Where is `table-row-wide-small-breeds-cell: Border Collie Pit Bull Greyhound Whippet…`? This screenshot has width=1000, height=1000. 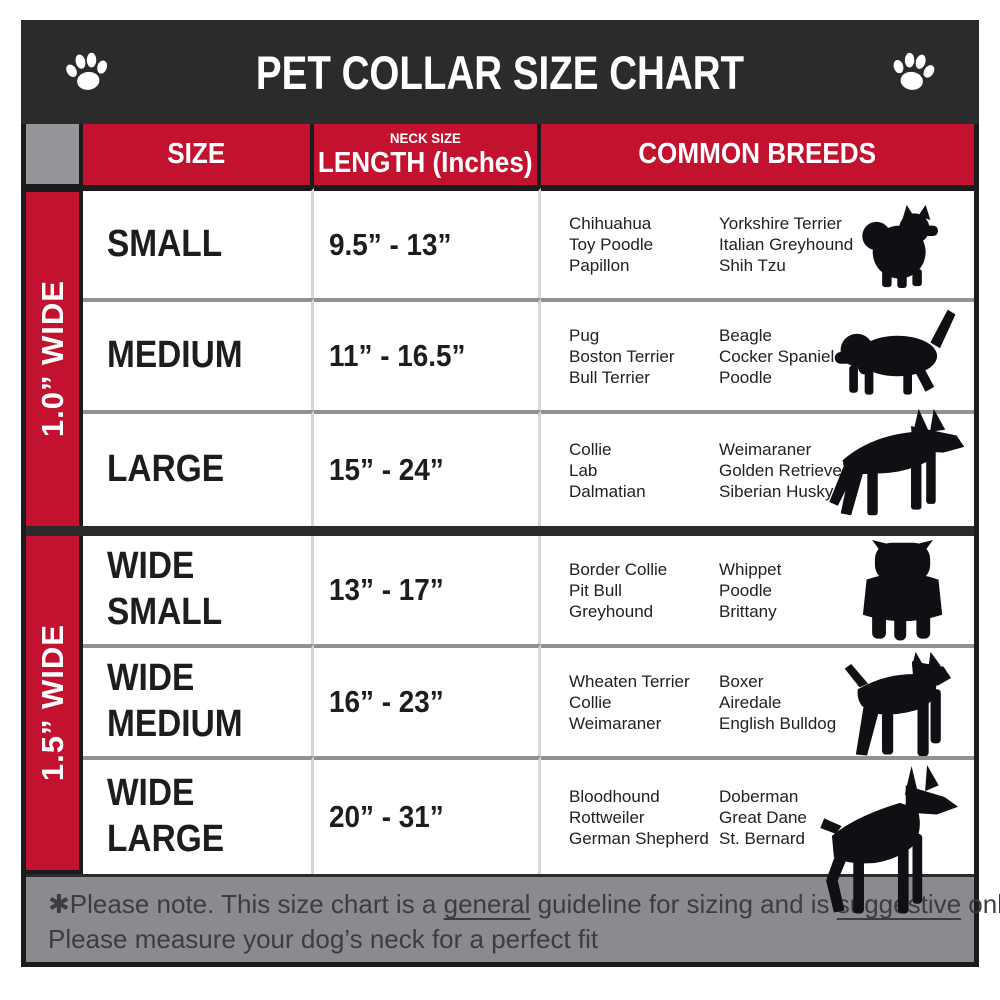
table-row-wide-small-breeds-cell: Border Collie Pit Bull Greyhound Whippet… is located at coordinates (757, 590).